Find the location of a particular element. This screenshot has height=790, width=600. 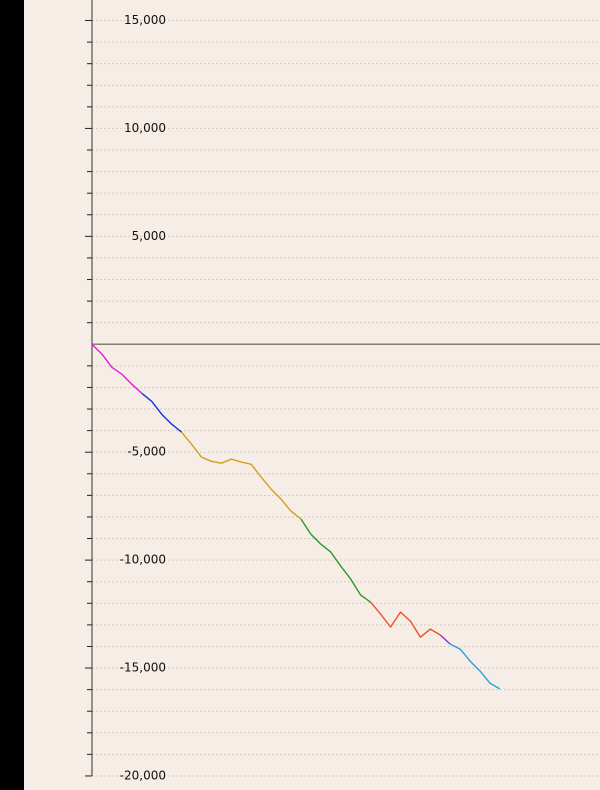

y-tick-label: 10,000 is located at coordinates (145, 128).